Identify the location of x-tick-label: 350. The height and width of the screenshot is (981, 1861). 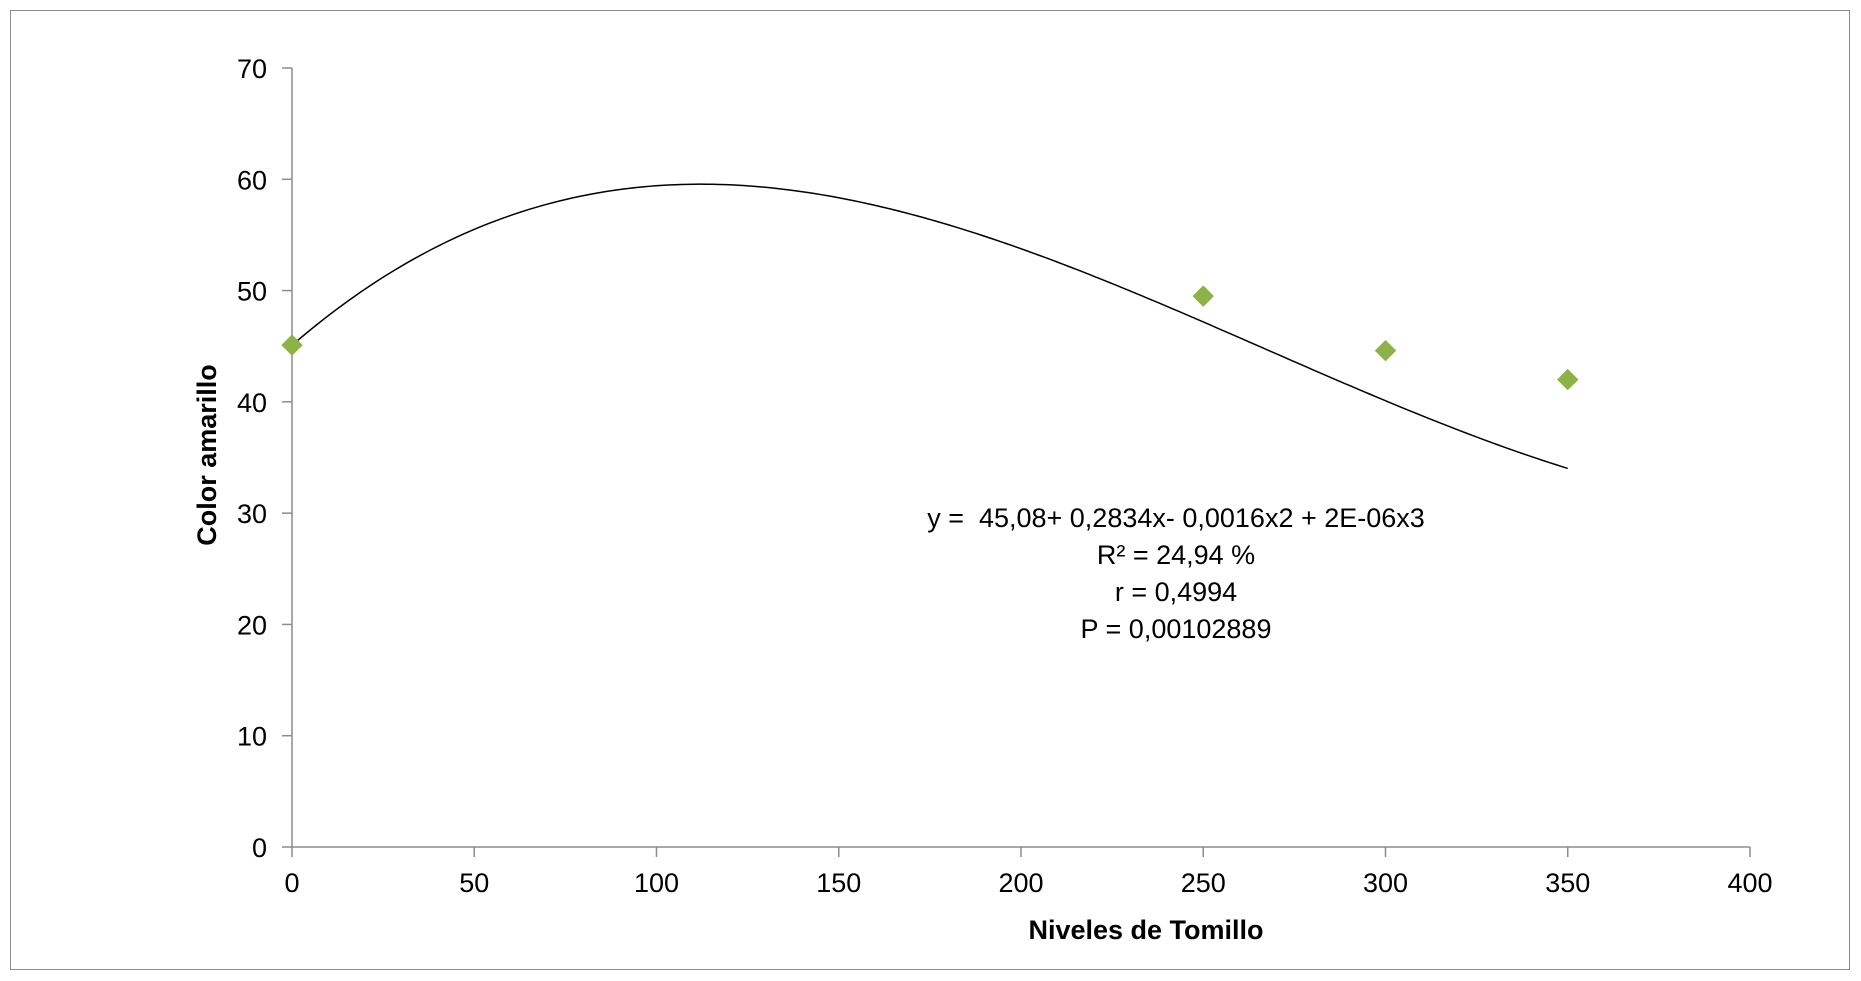
(1567, 883).